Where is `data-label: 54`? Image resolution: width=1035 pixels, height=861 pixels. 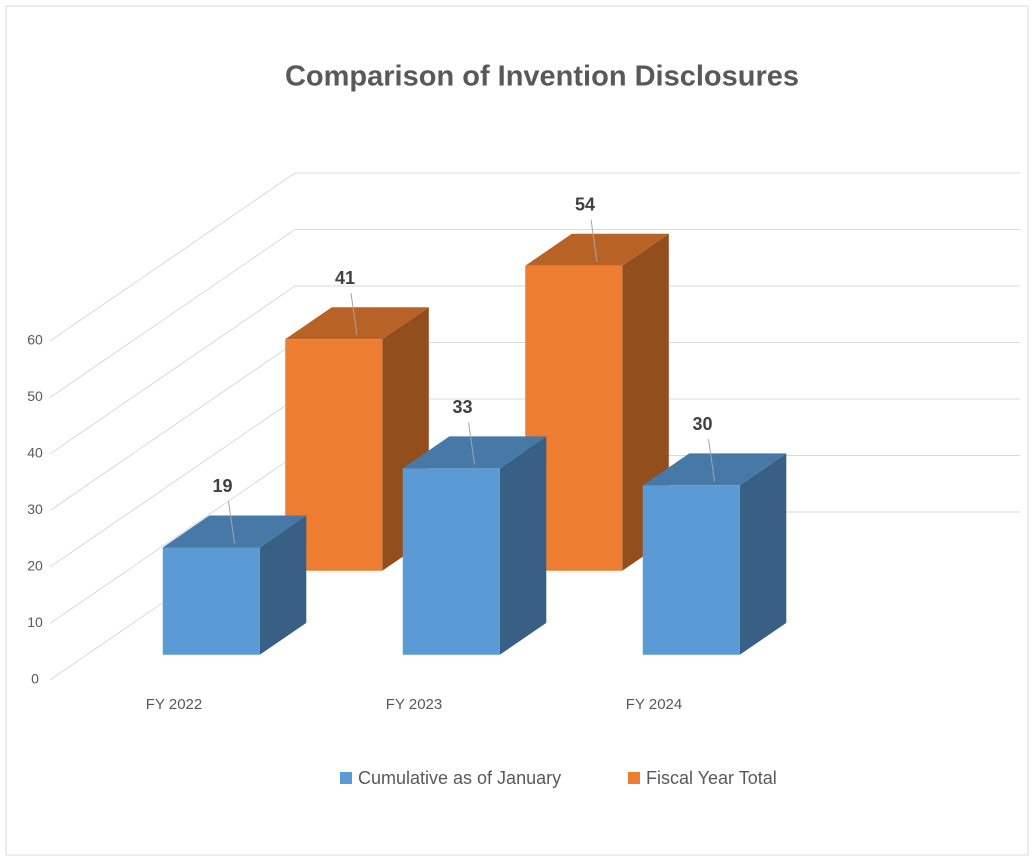
data-label: 54 is located at coordinates (585, 204).